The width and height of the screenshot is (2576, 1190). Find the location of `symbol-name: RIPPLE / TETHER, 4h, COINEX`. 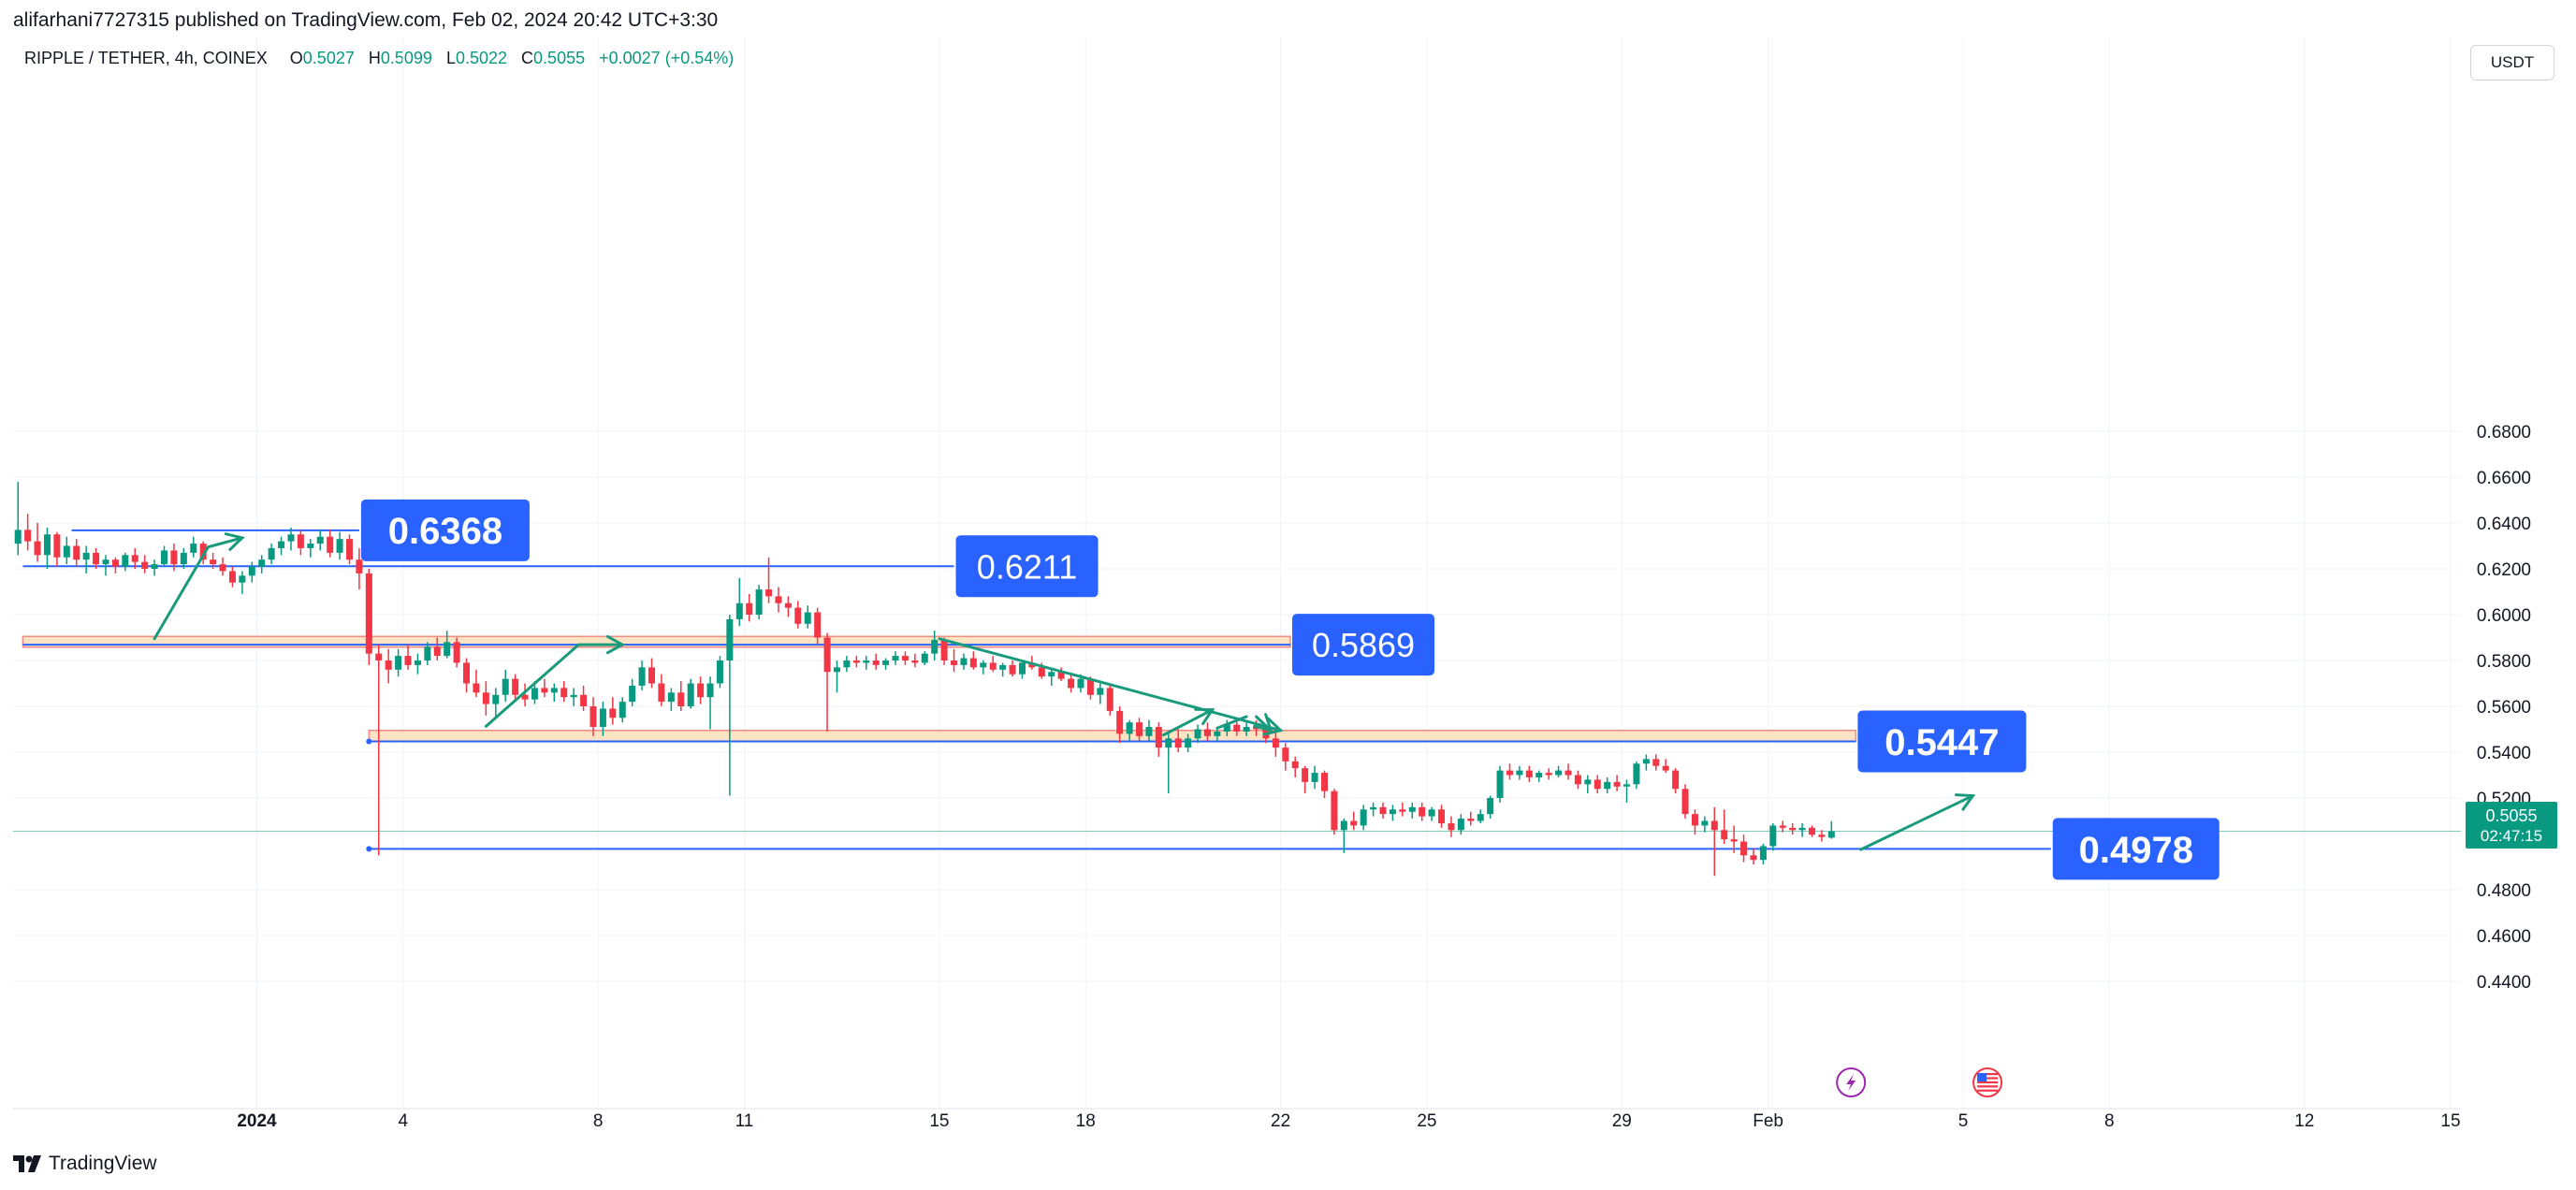

symbol-name: RIPPLE / TETHER, 4h, COINEX is located at coordinates (146, 58).